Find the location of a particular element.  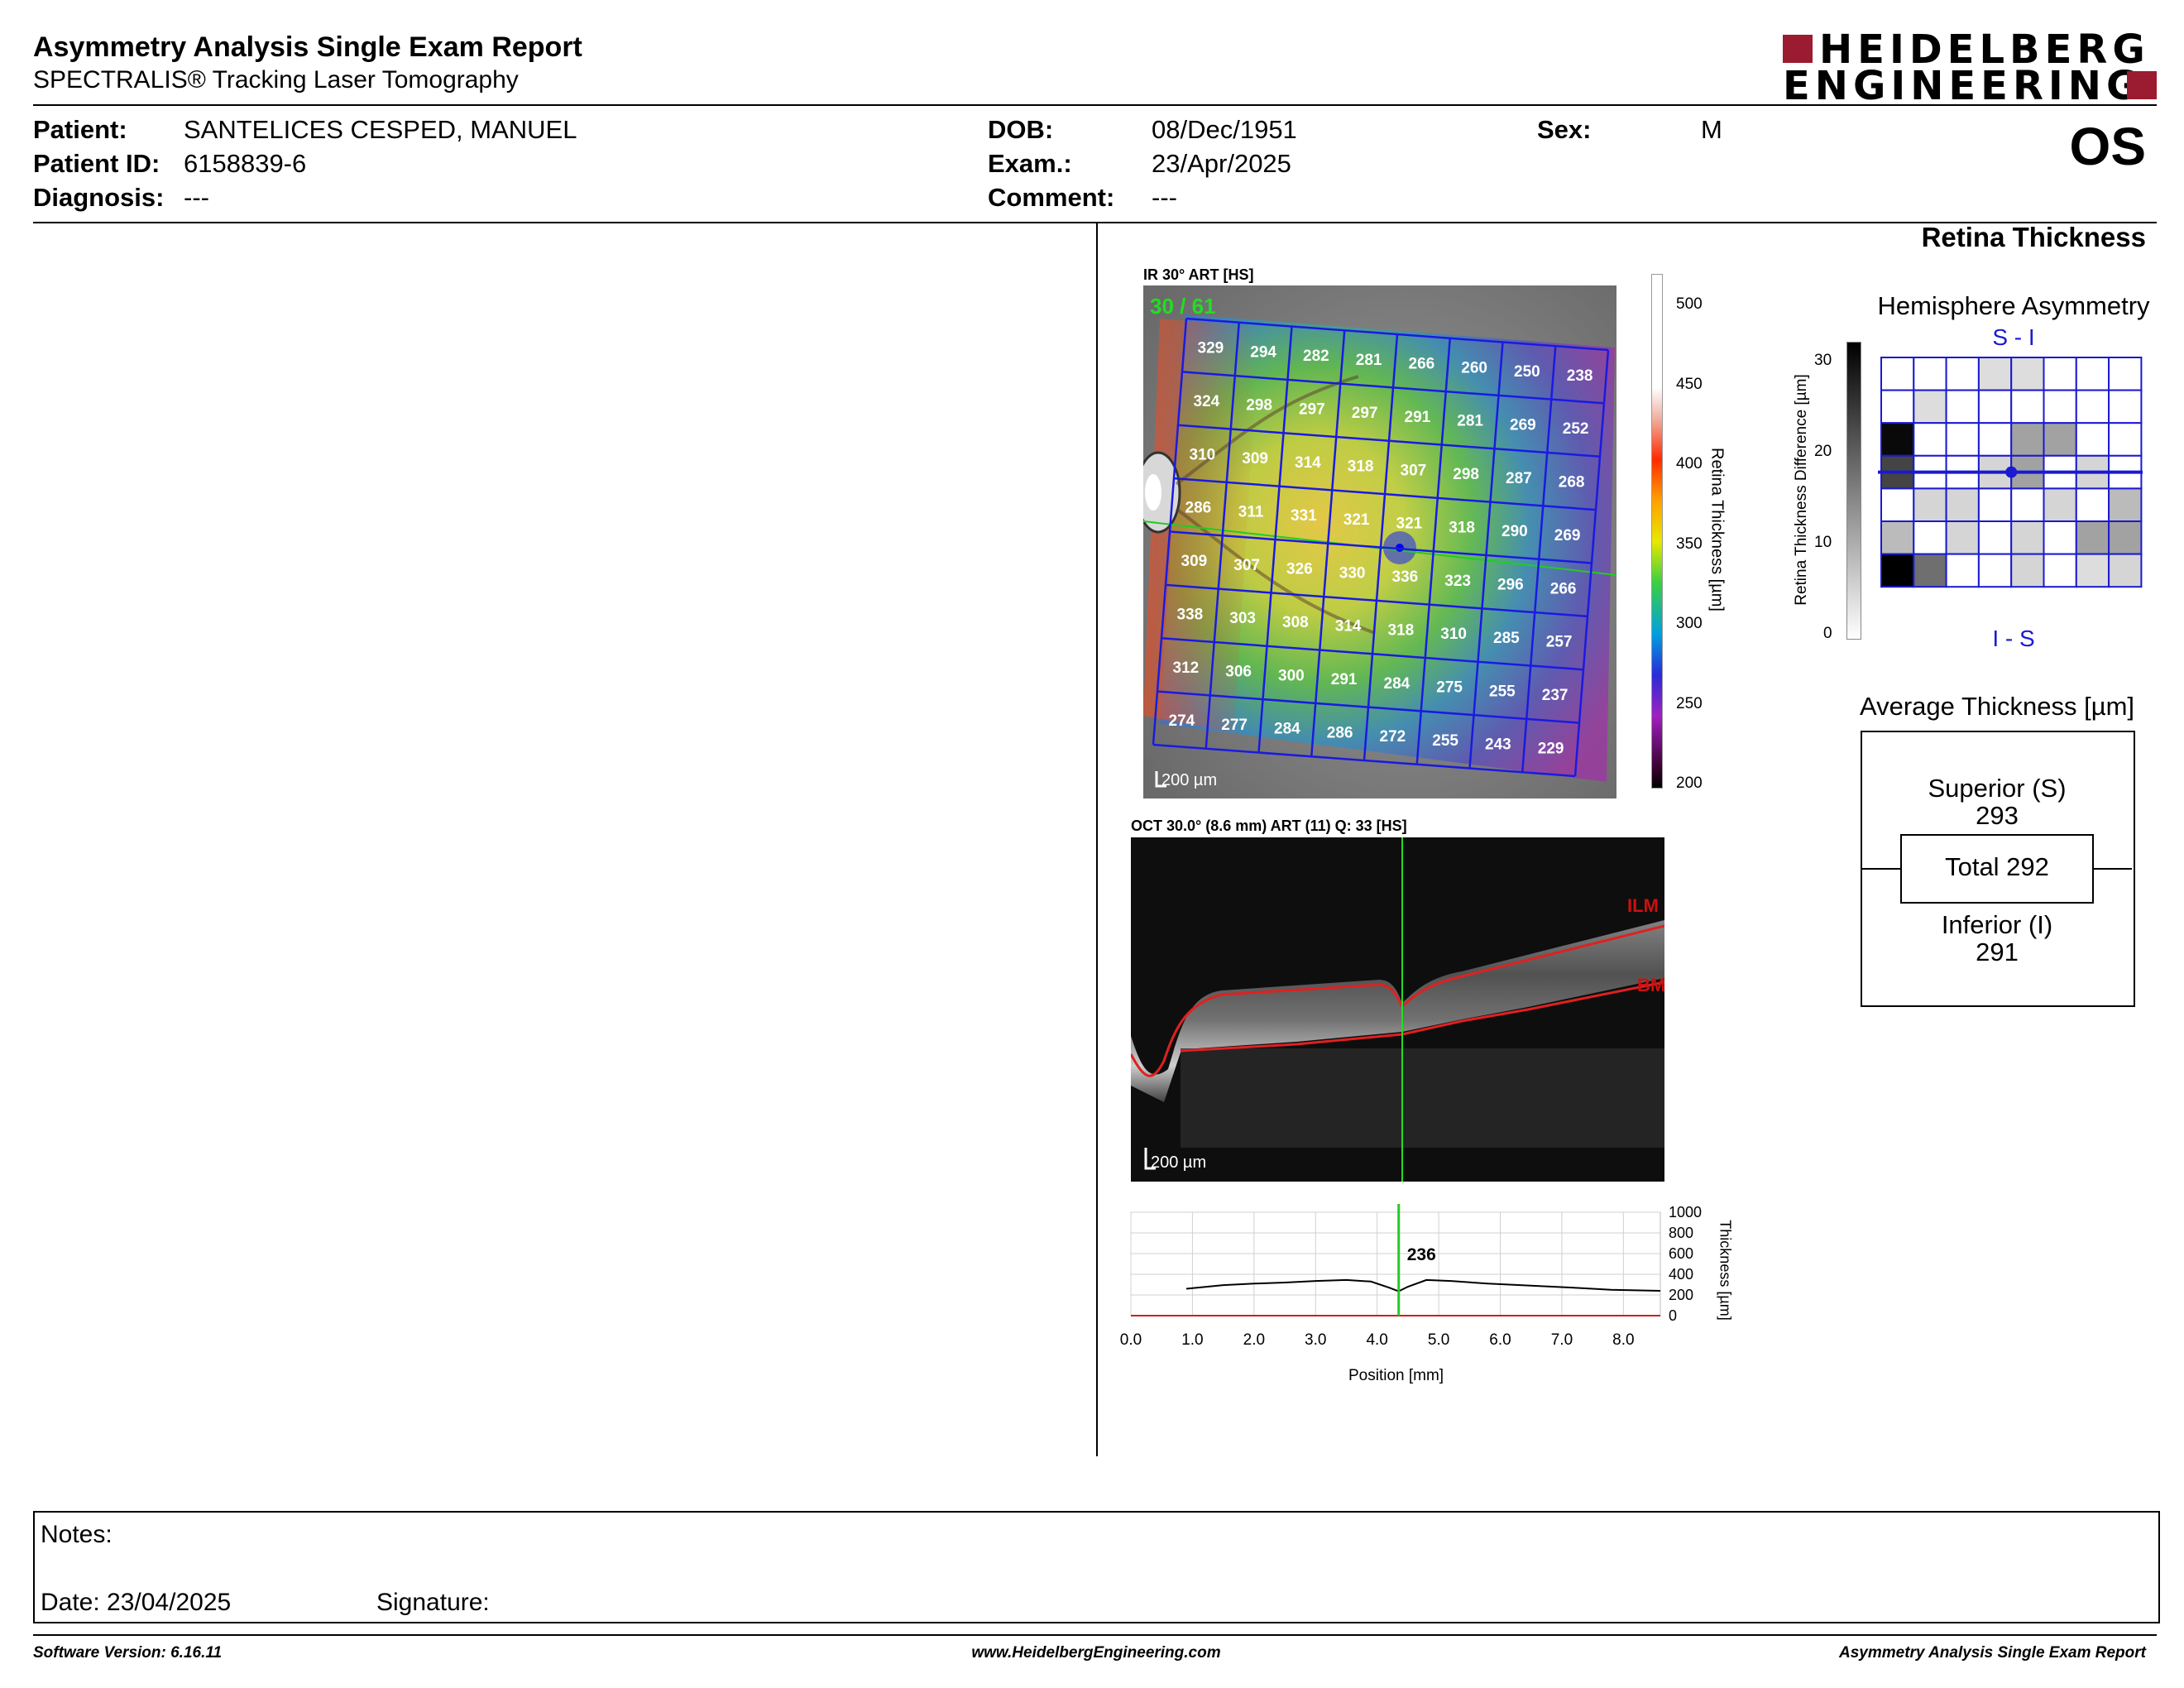

thickness-cell-value: 243 is located at coordinates (1498, 745).